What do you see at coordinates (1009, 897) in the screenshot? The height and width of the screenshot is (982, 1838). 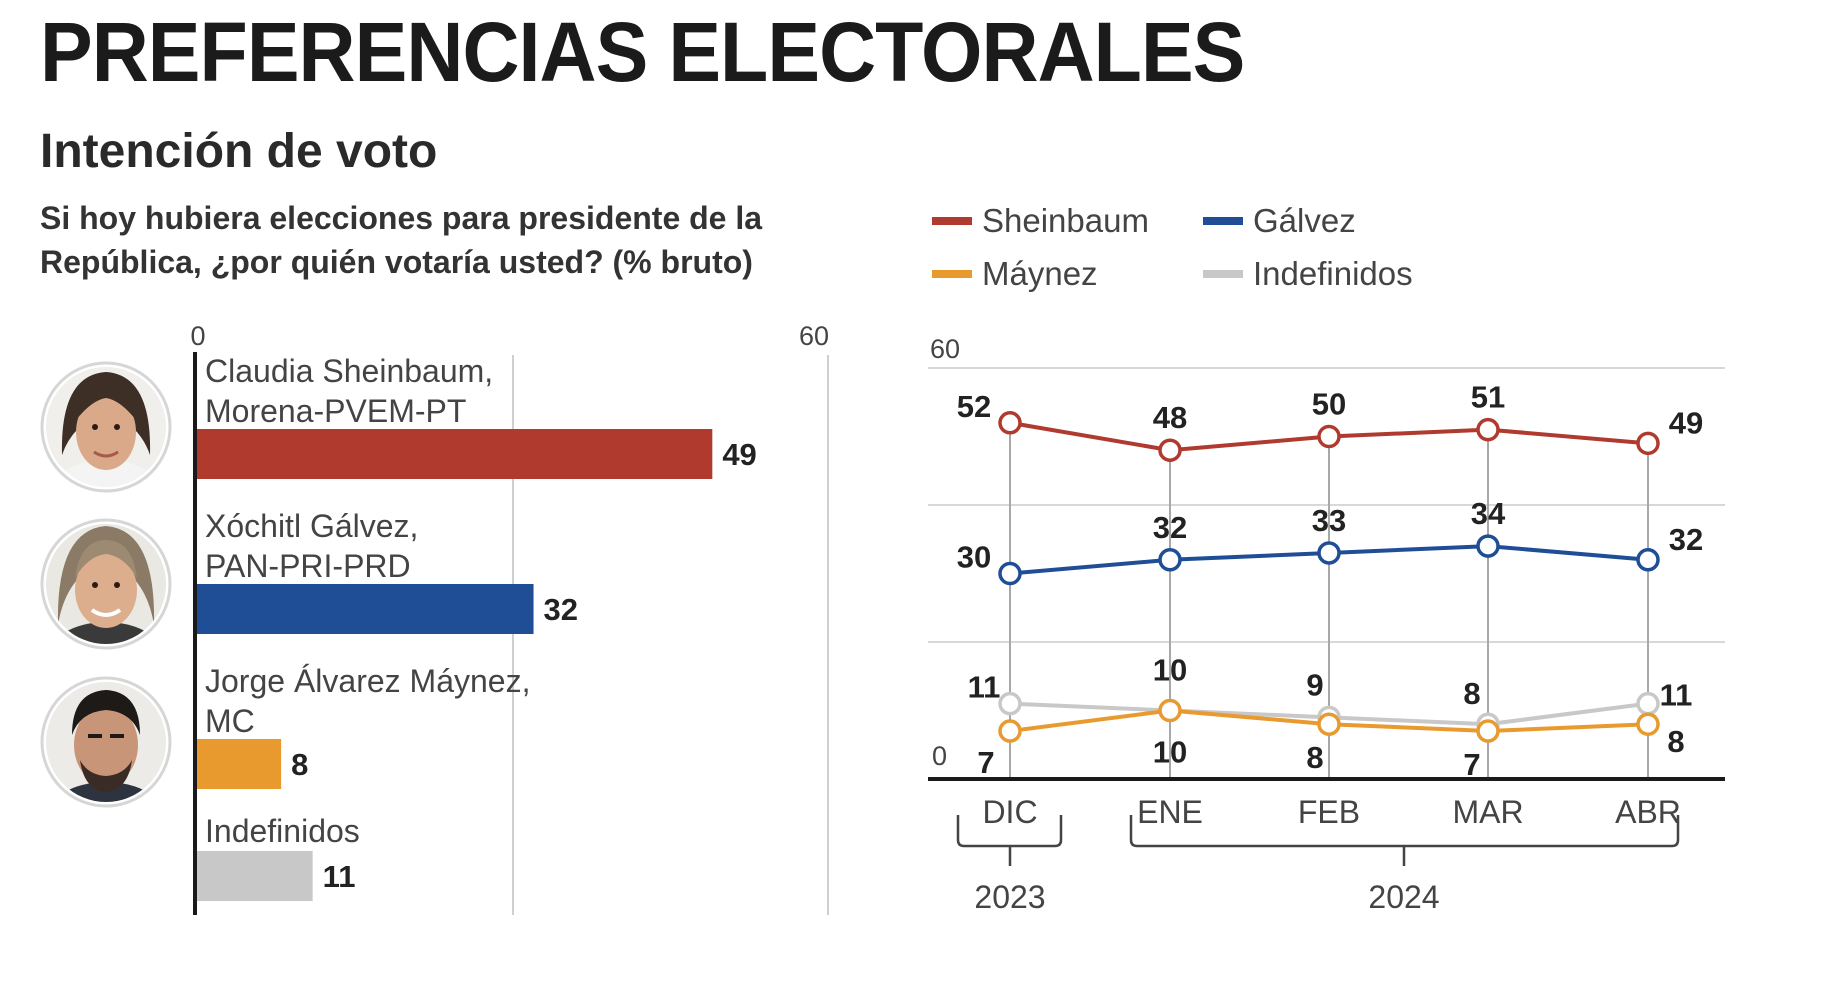 I see `year-label: 2023` at bounding box center [1009, 897].